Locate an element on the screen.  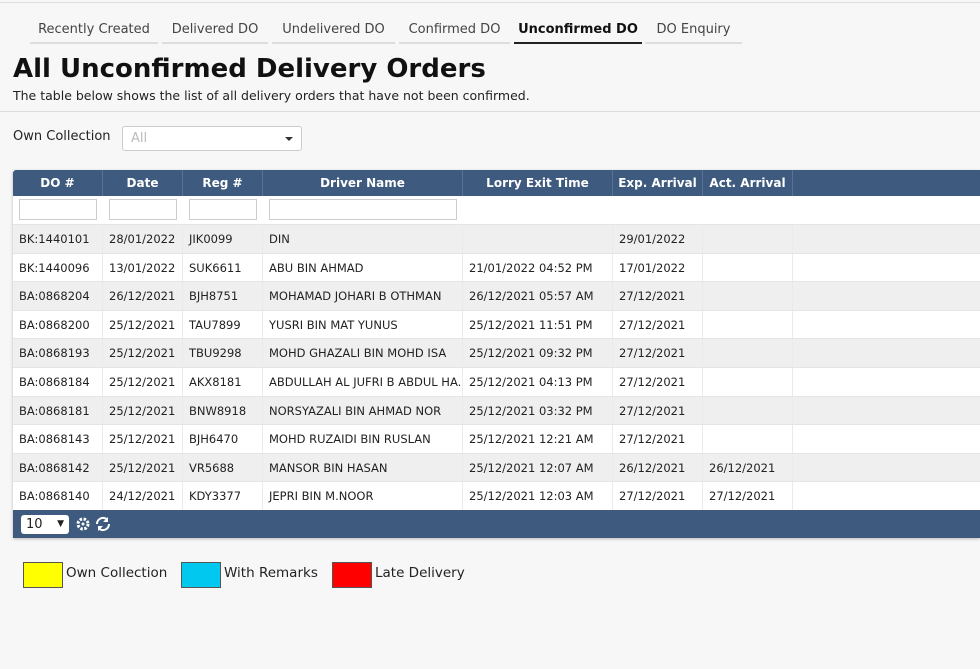
table-cell: 17/01/2022 is located at coordinates (658, 267).